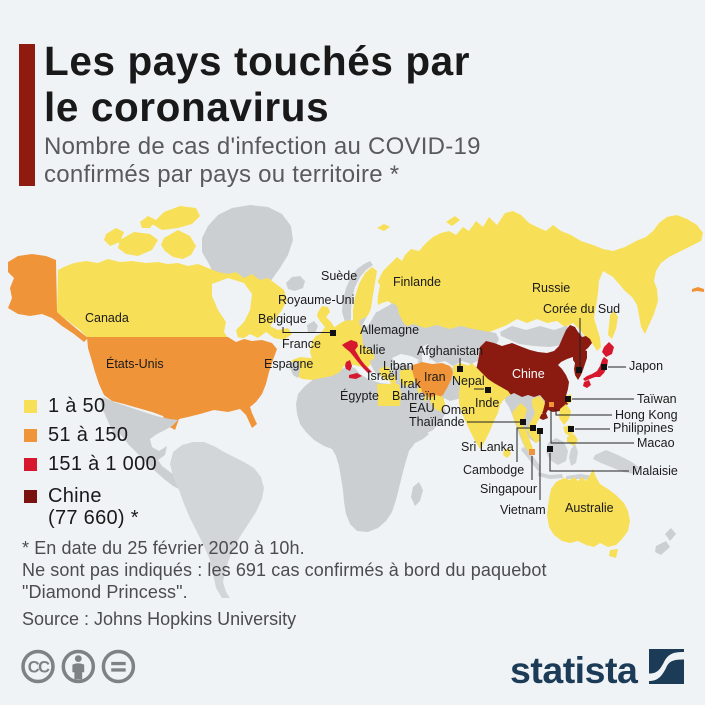 The width and height of the screenshot is (705, 705). What do you see at coordinates (487, 447) in the screenshot?
I see `svg-text: Sri Lanka` at bounding box center [487, 447].